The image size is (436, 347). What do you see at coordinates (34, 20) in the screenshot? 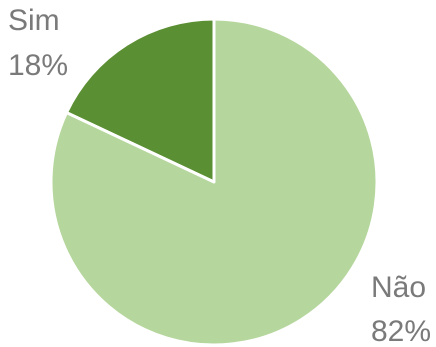
I see `slice-label-sim-name: Sim` at bounding box center [34, 20].